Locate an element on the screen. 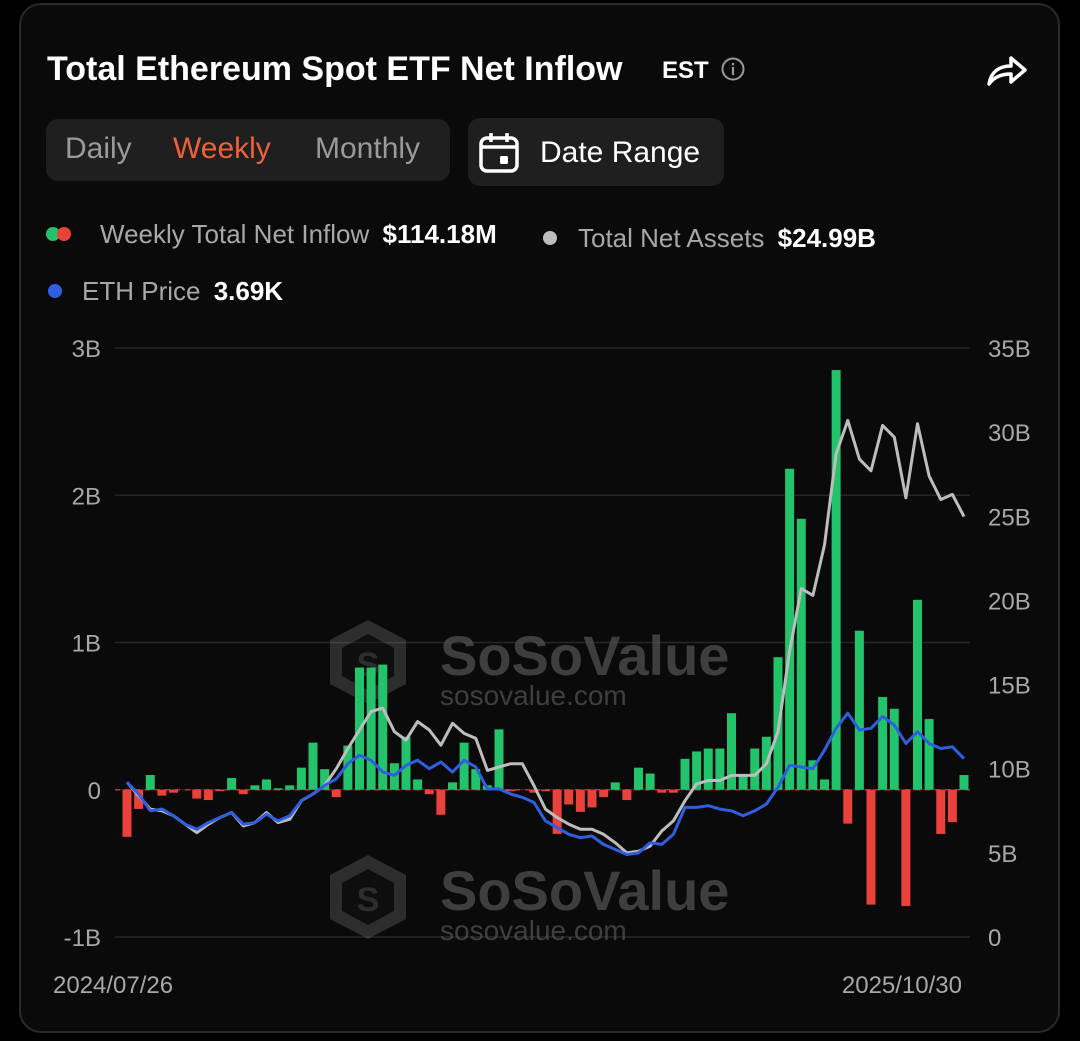 The width and height of the screenshot is (1080, 1041). green-dot-icon is located at coordinates (53, 234).